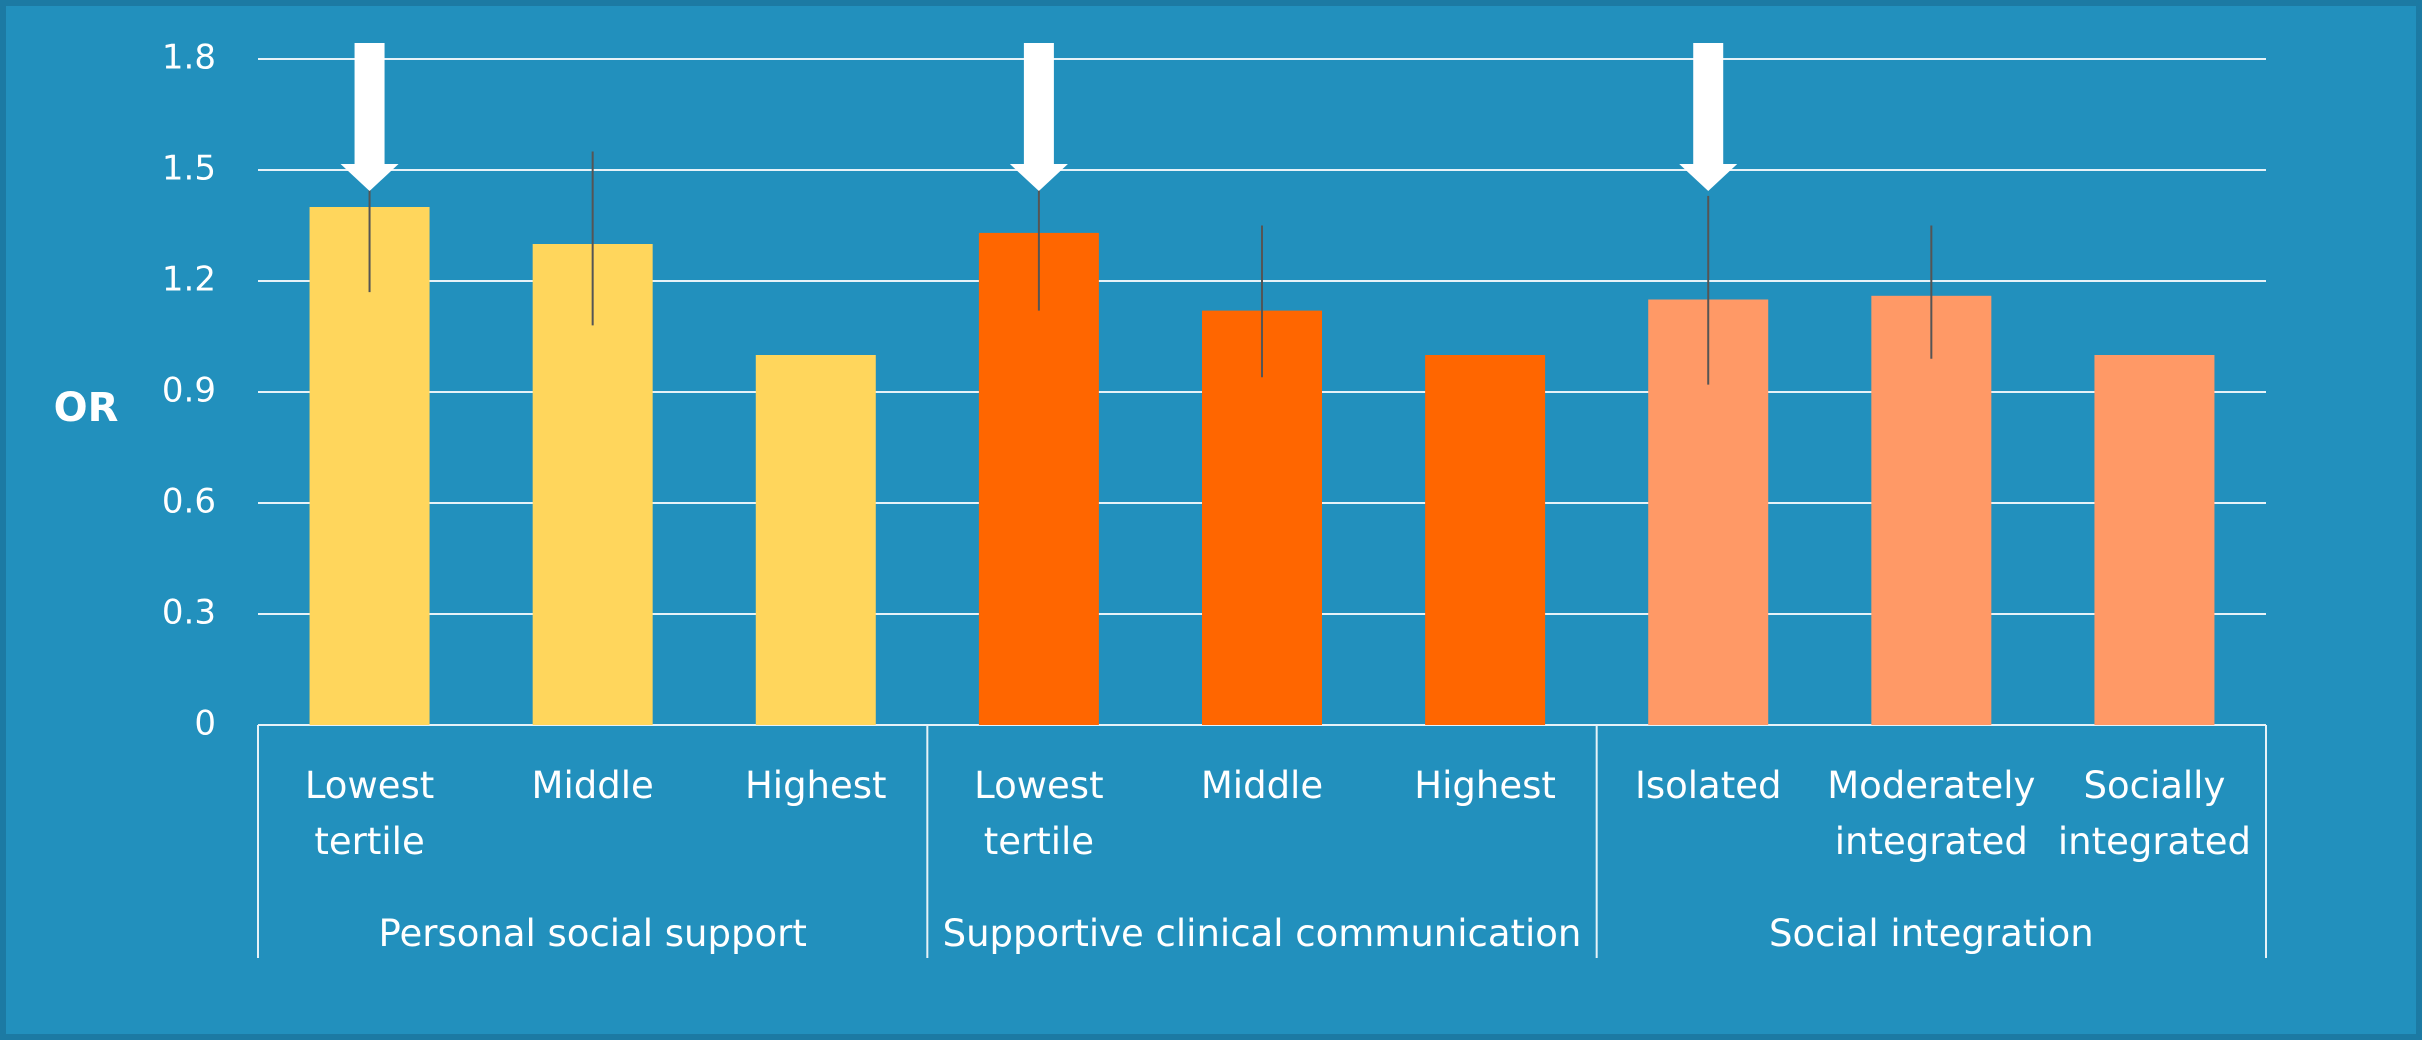 The image size is (2422, 1040). What do you see at coordinates (592, 933) in the screenshot?
I see `group-label: Personal social support` at bounding box center [592, 933].